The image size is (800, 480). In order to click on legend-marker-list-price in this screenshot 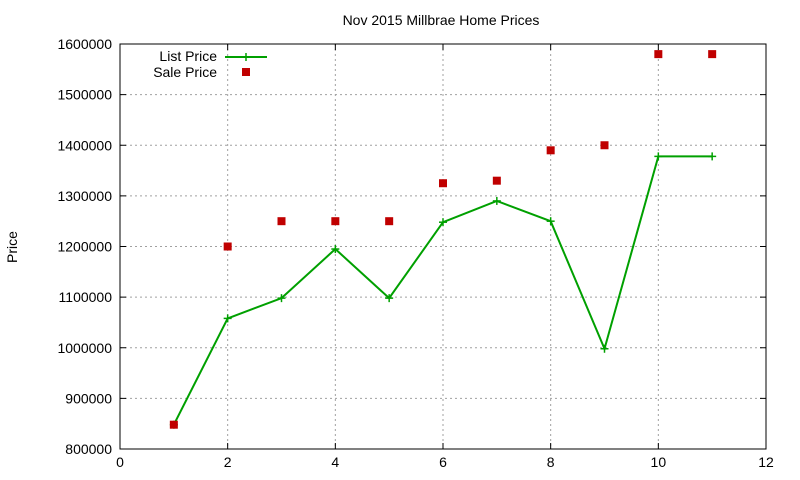, I will do `click(246, 57)`.